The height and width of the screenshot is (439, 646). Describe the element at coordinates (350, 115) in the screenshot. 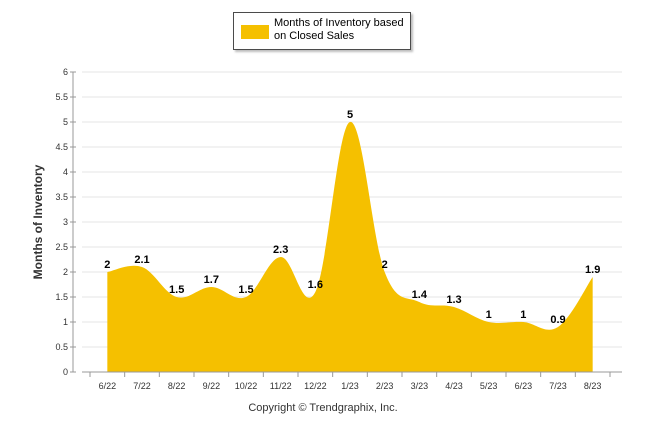

I see `data-label: 5` at that location.